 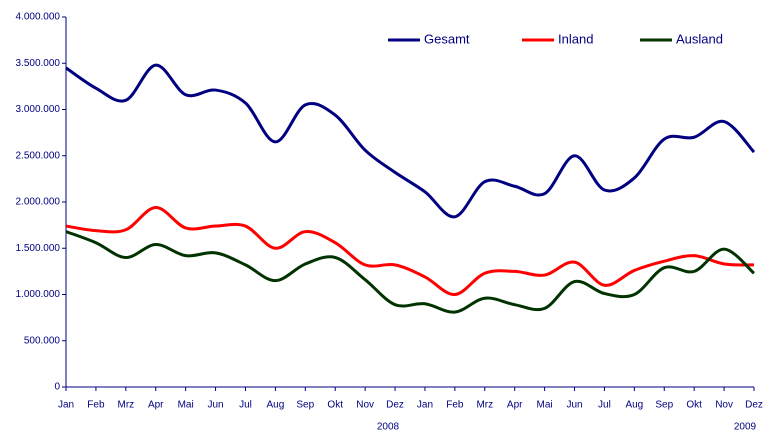 I want to click on legend-label: Gesamt, so click(x=447, y=38).